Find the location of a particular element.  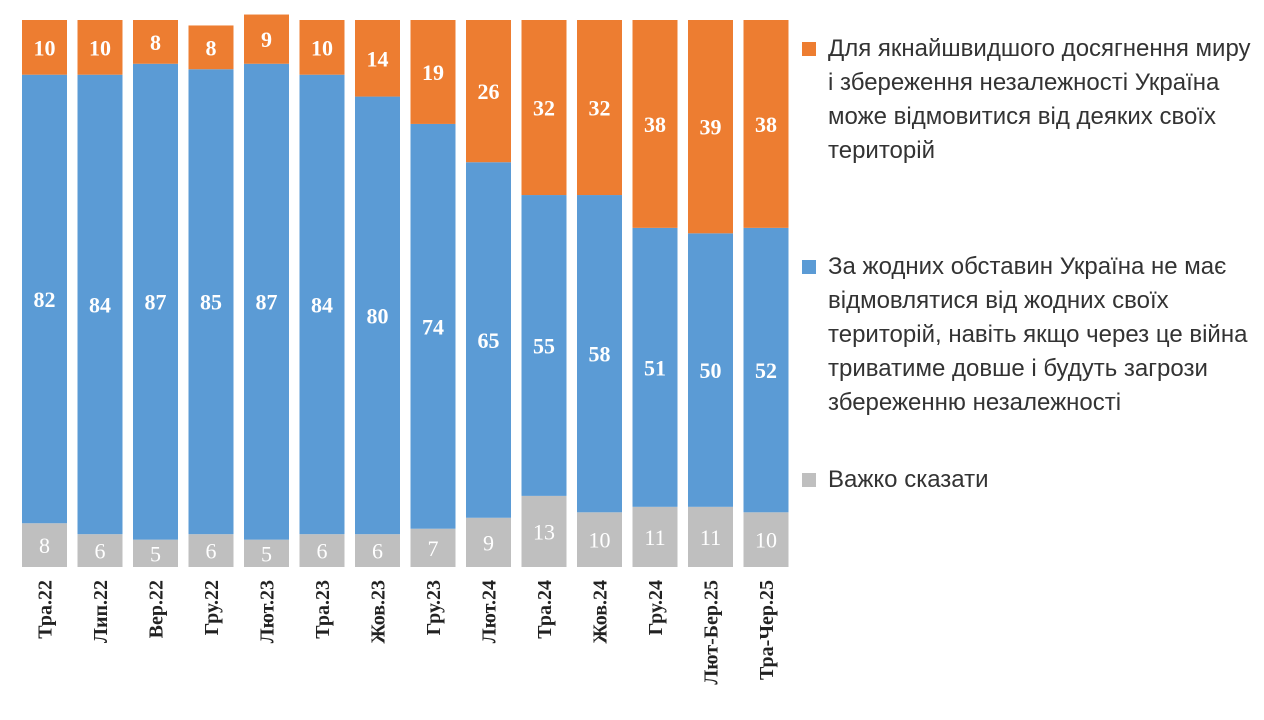

data-label-3-2: 8 is located at coordinates (211, 47).